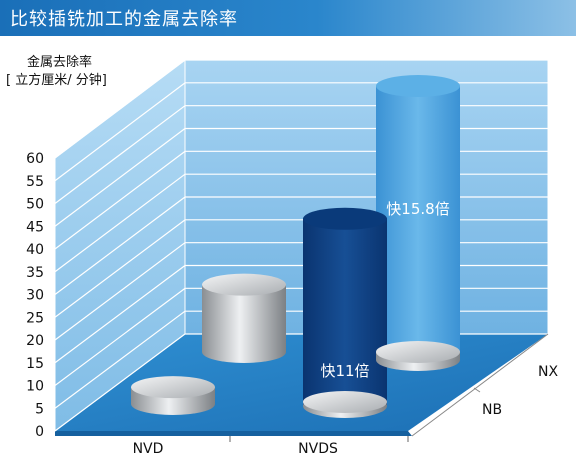 Image resolution: width=576 pixels, height=473 pixels. I want to click on bar-NVDS-NB-body, so click(345, 316).